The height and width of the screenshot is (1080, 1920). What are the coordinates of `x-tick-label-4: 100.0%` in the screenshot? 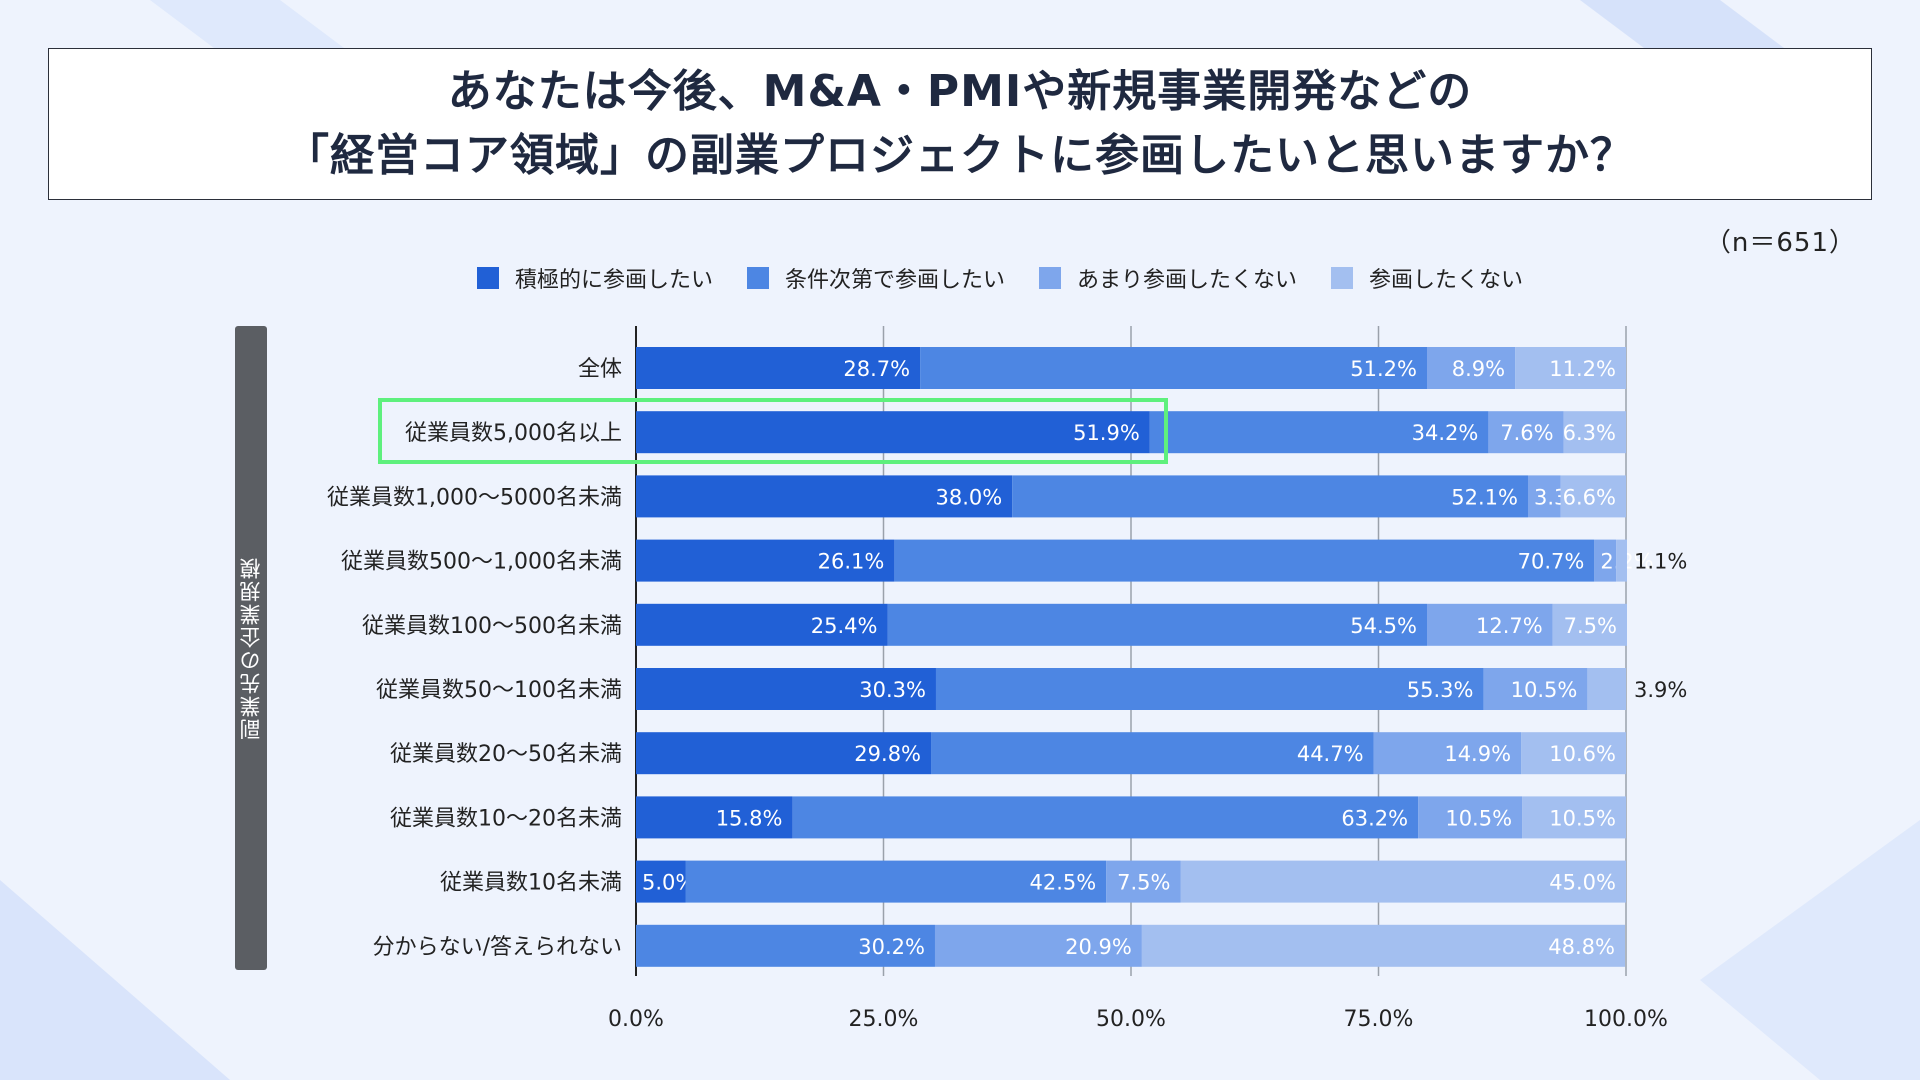 It's located at (1626, 1019).